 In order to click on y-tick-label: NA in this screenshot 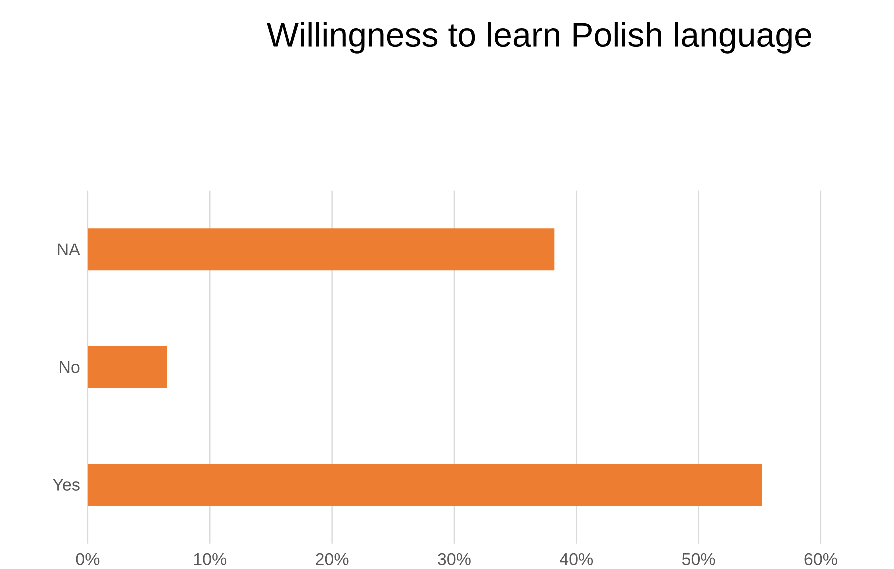, I will do `click(69, 250)`.